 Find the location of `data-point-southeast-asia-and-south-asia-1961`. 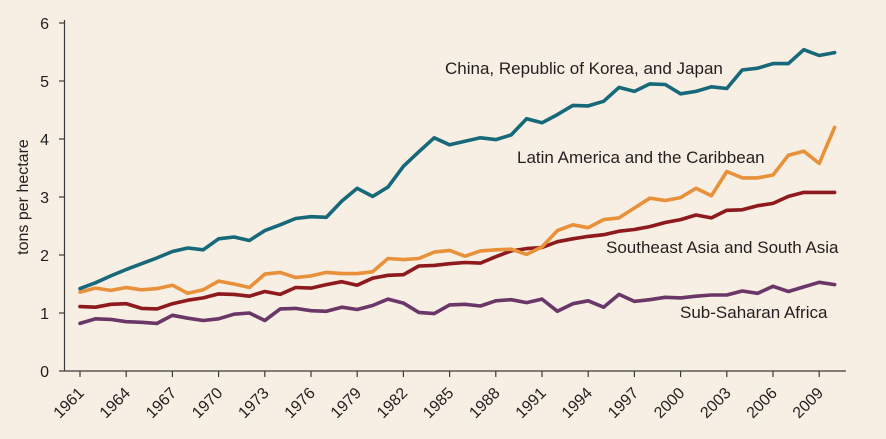

data-point-southeast-asia-and-south-asia-1961 is located at coordinates (80, 307).